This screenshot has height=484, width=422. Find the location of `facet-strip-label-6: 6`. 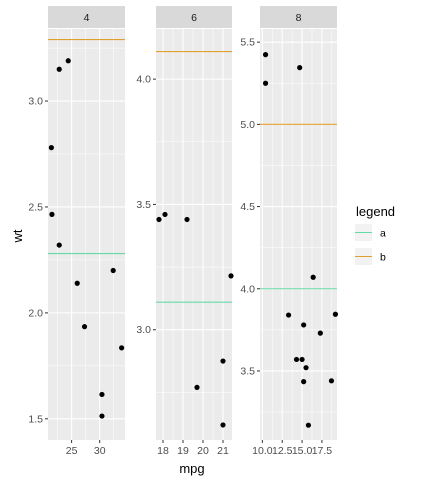

facet-strip-label-6: 6 is located at coordinates (194, 18).